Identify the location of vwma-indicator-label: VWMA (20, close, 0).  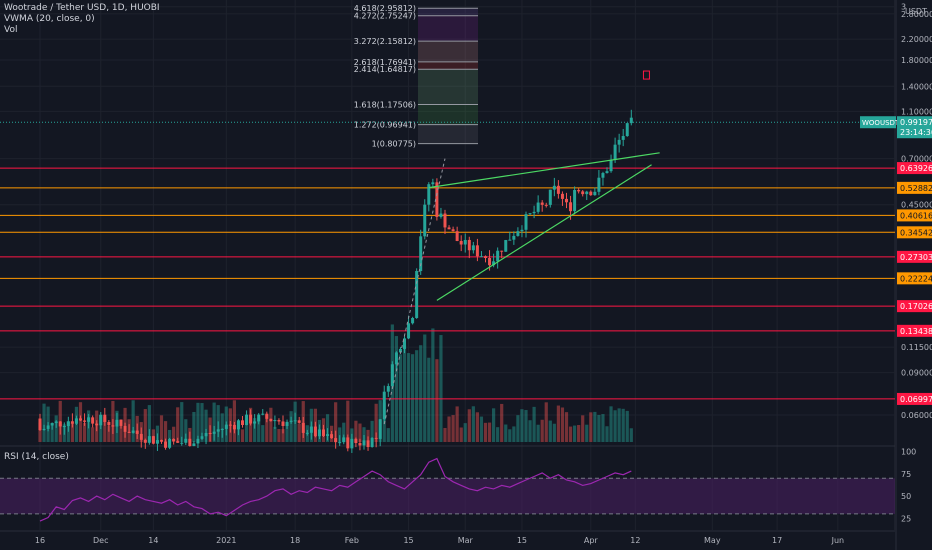
(49, 19).